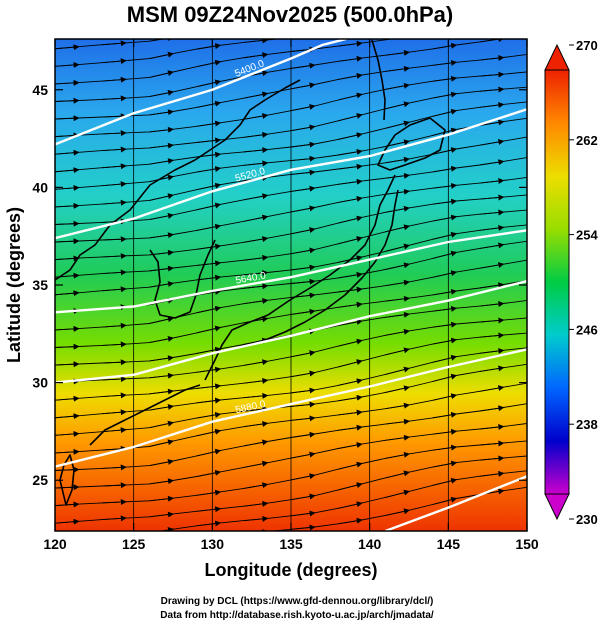  Describe the element at coordinates (557, 282) in the screenshot. I see `colorbar-body` at that location.